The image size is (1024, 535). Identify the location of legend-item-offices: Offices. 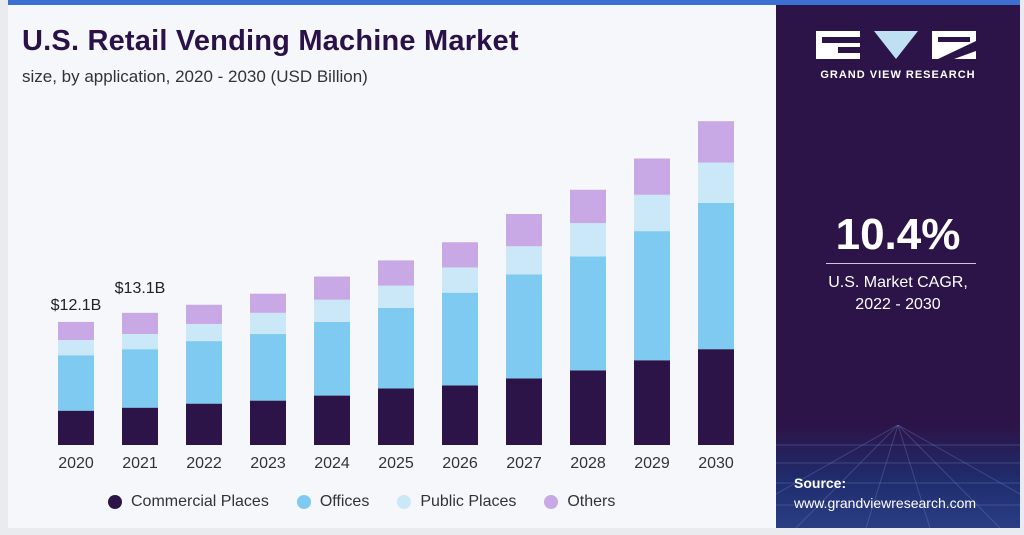
(333, 502).